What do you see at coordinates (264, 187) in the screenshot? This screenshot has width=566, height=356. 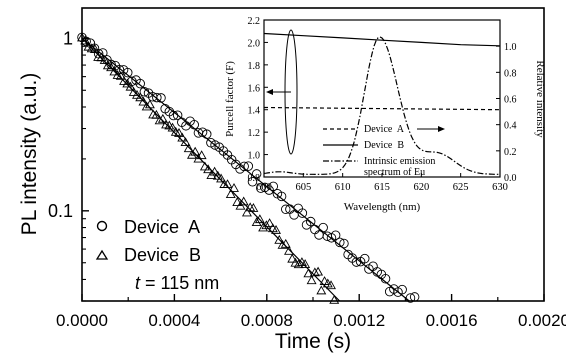 I see `inset-x-tick-label: 600` at bounding box center [264, 187].